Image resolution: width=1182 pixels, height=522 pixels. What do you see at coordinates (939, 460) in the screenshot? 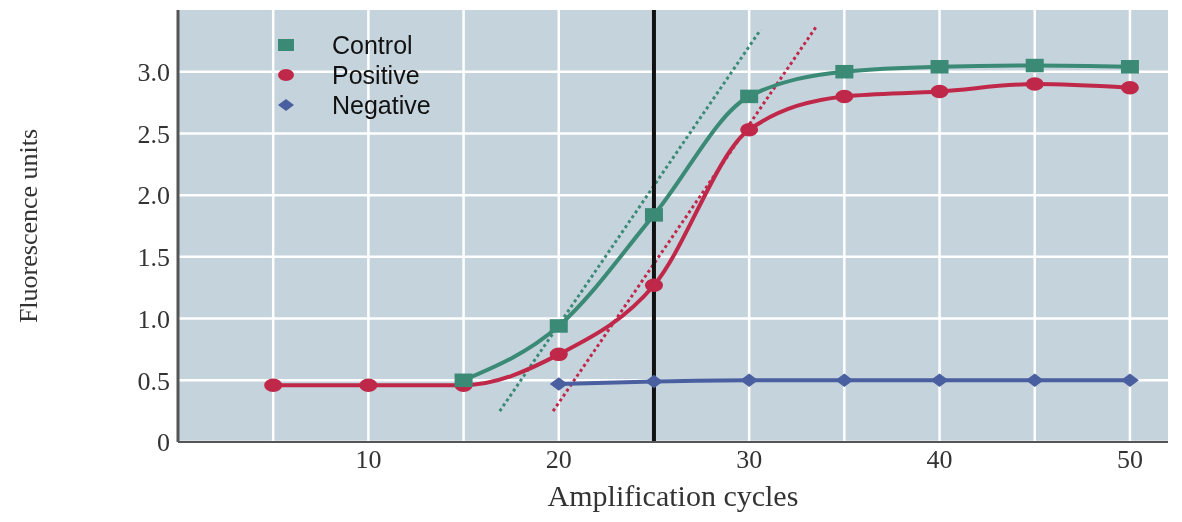
I see `x-tick-label: 40` at bounding box center [939, 460].